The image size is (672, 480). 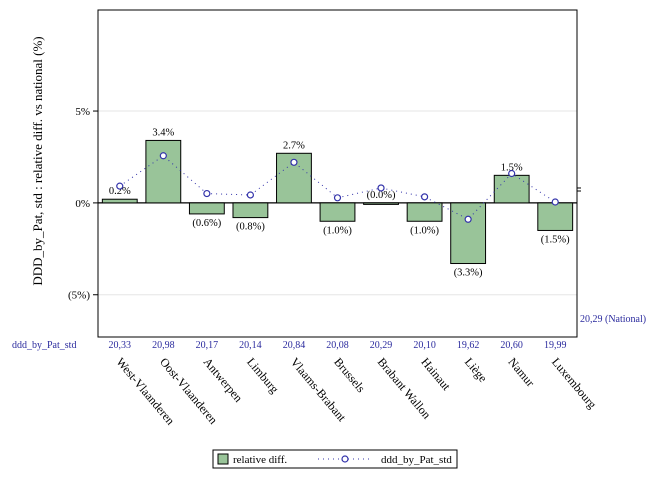 I want to click on legend: relative diff. ddd_by_Pat_std, so click(x=335, y=459).